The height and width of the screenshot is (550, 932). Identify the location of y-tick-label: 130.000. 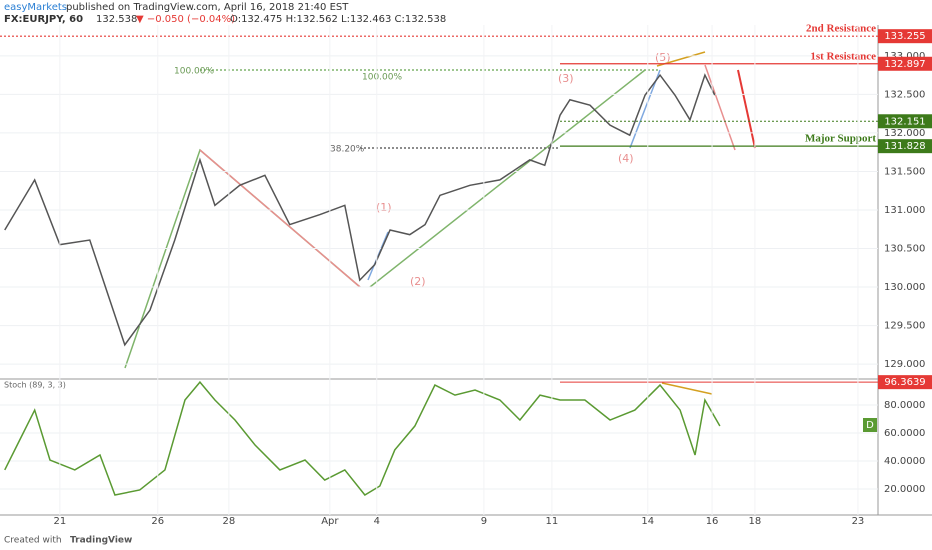
(904, 287).